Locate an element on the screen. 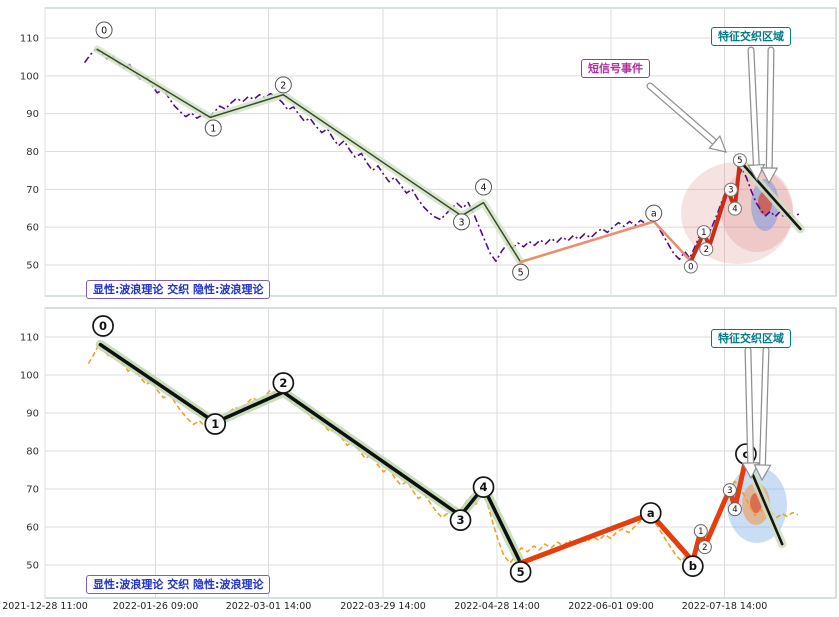  x-tick-label: 2022-01-26 09:00 is located at coordinates (155, 606).